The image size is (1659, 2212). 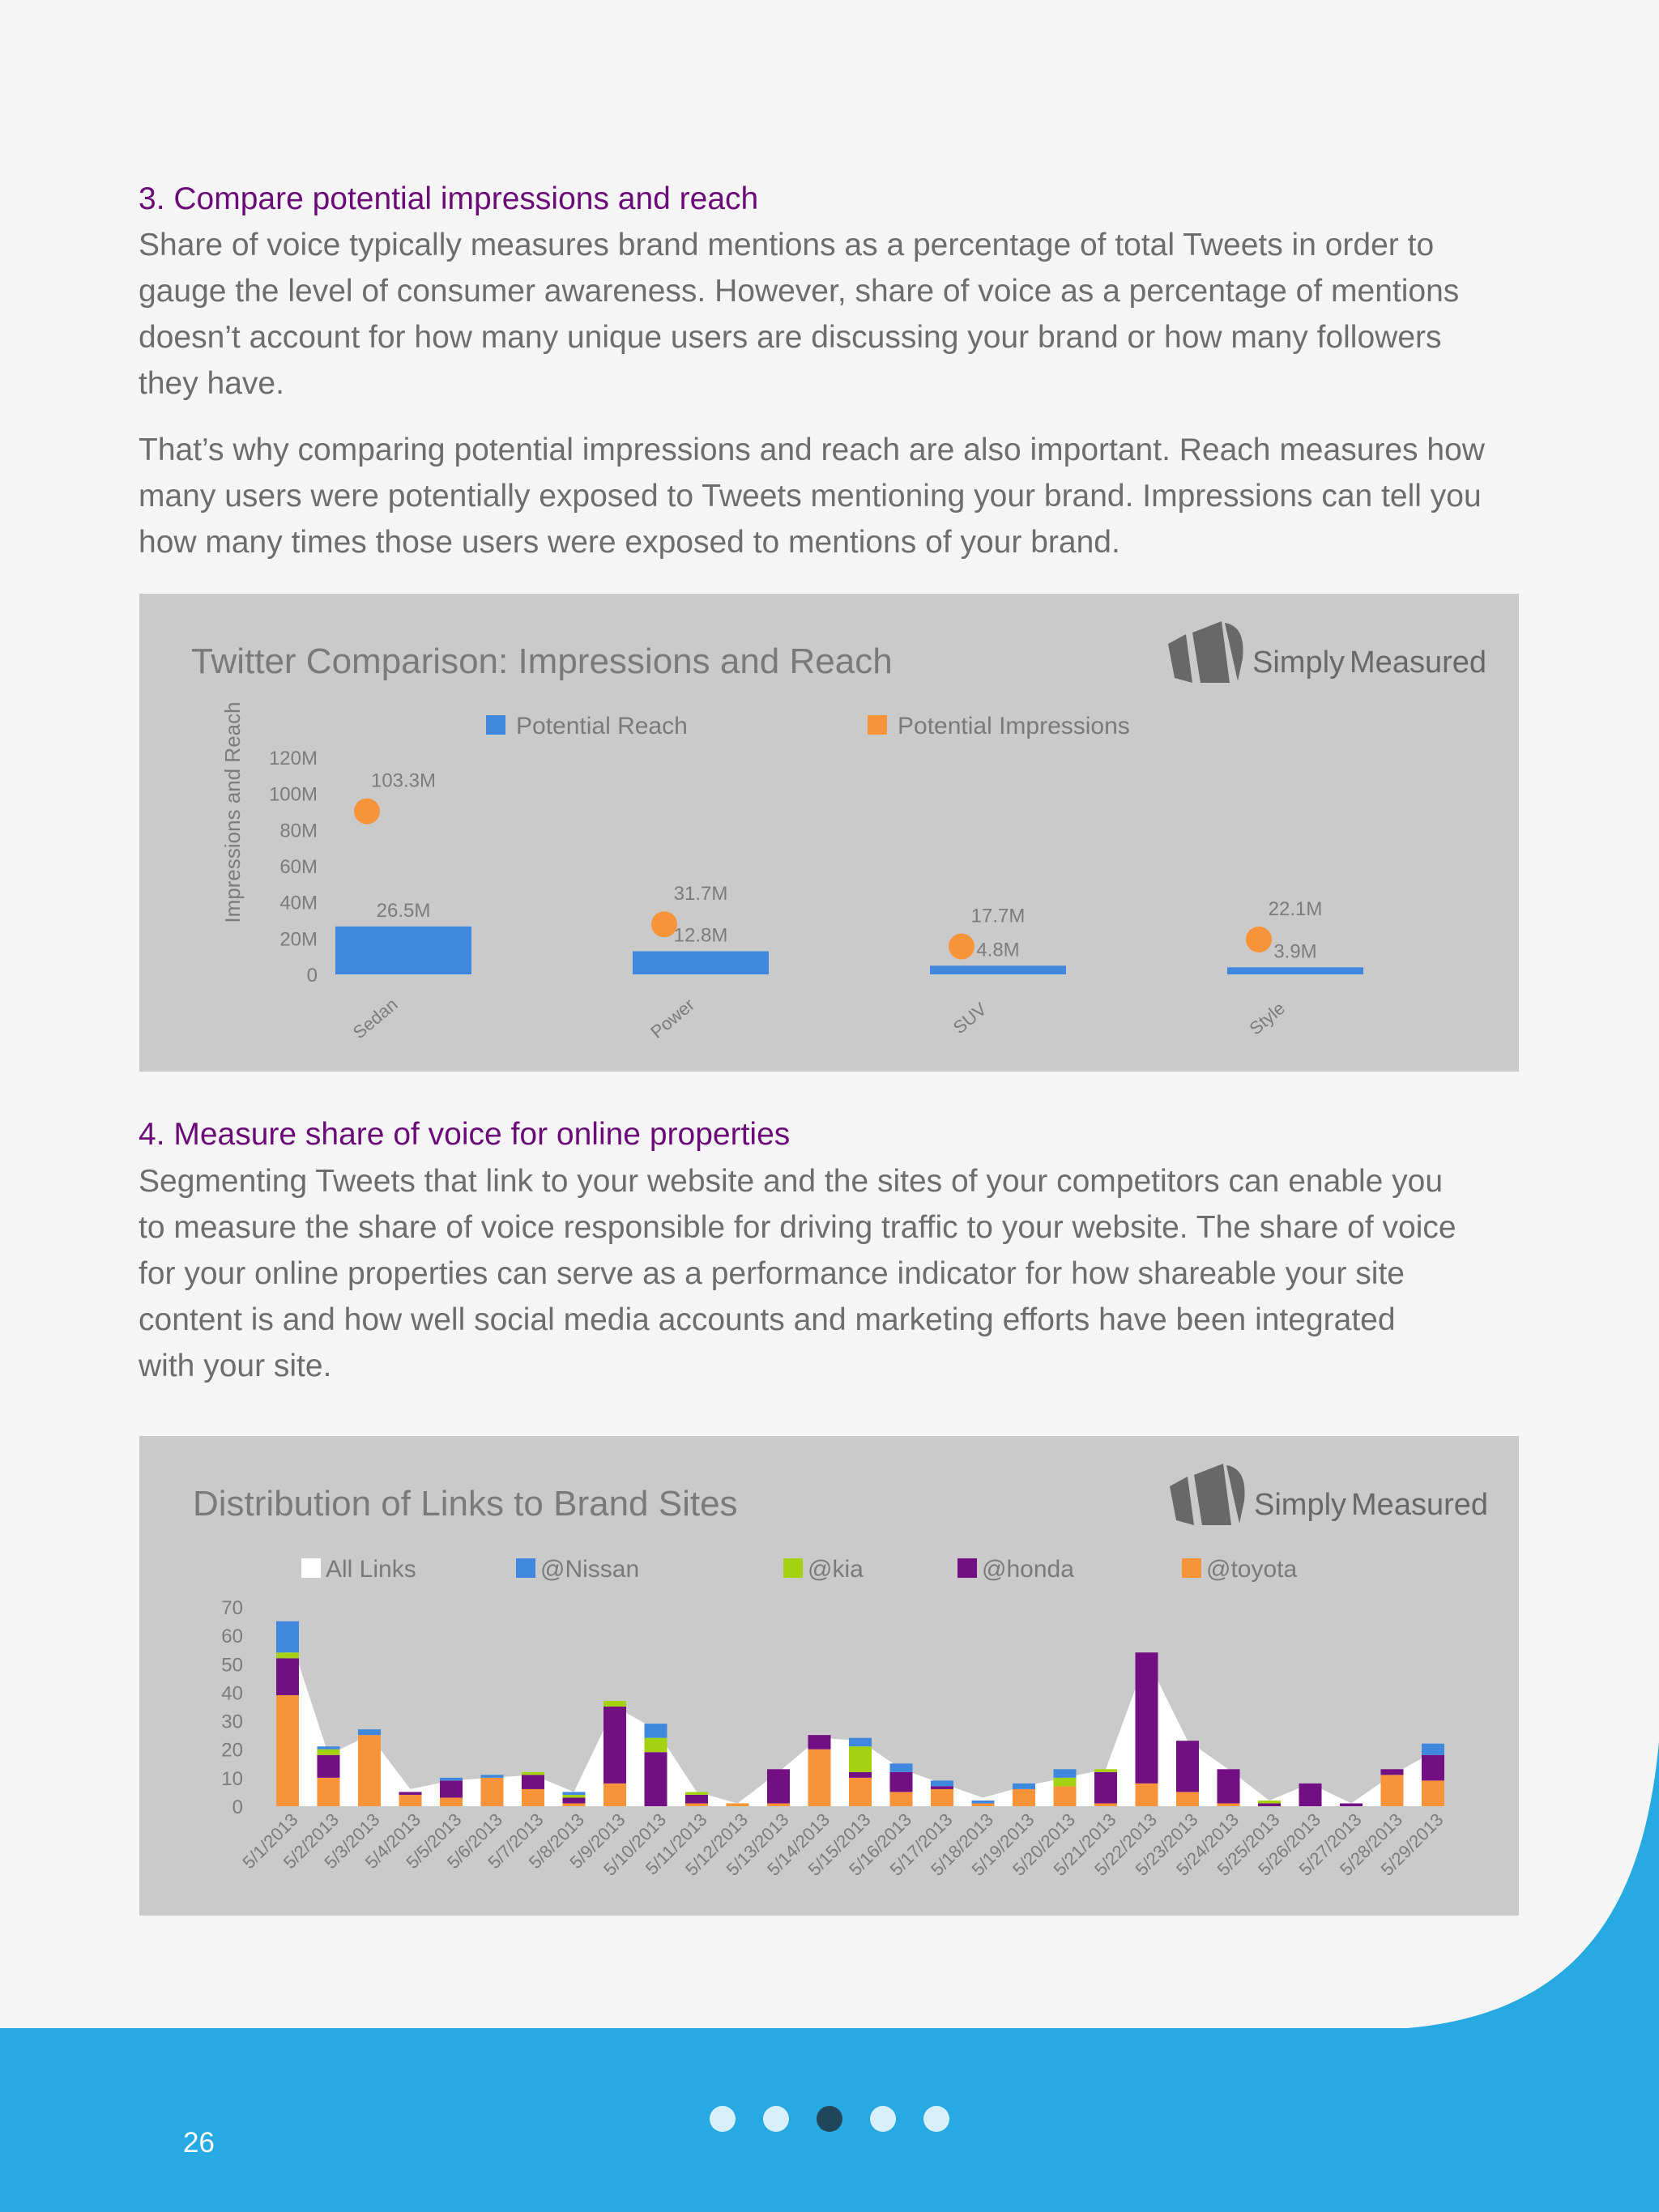 What do you see at coordinates (793, 1568) in the screenshot?
I see `legend-swatch-kia` at bounding box center [793, 1568].